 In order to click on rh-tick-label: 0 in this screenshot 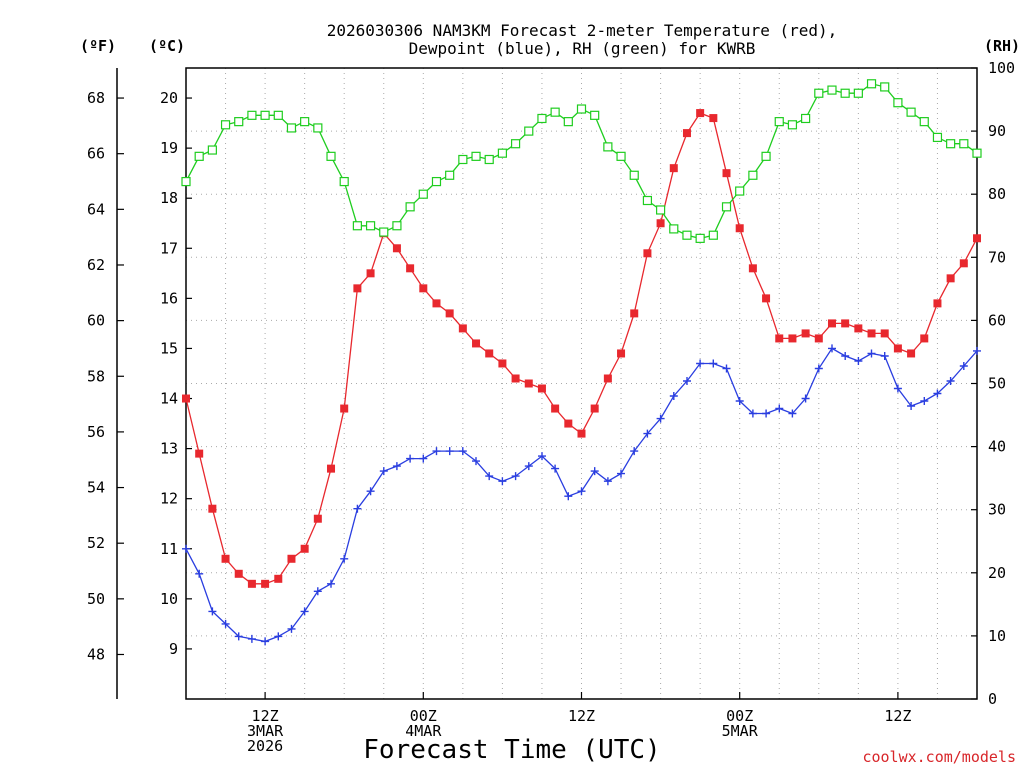, I will do `click(992, 699)`.